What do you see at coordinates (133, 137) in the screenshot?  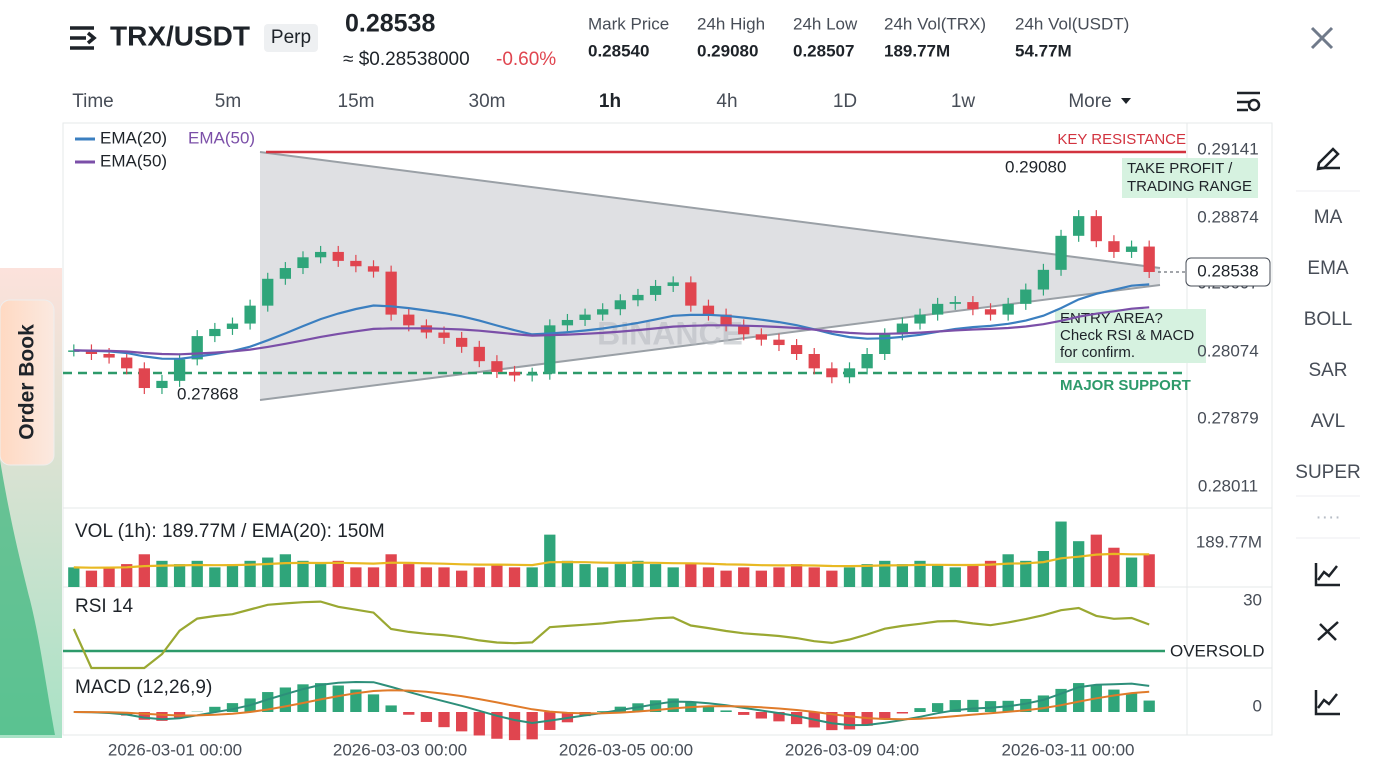 I see `legend-label: EMA(20)` at bounding box center [133, 137].